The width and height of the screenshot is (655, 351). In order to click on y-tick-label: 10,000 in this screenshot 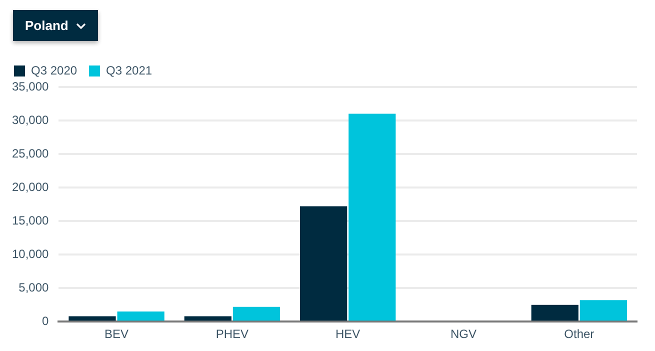, I will do `click(31, 253)`.